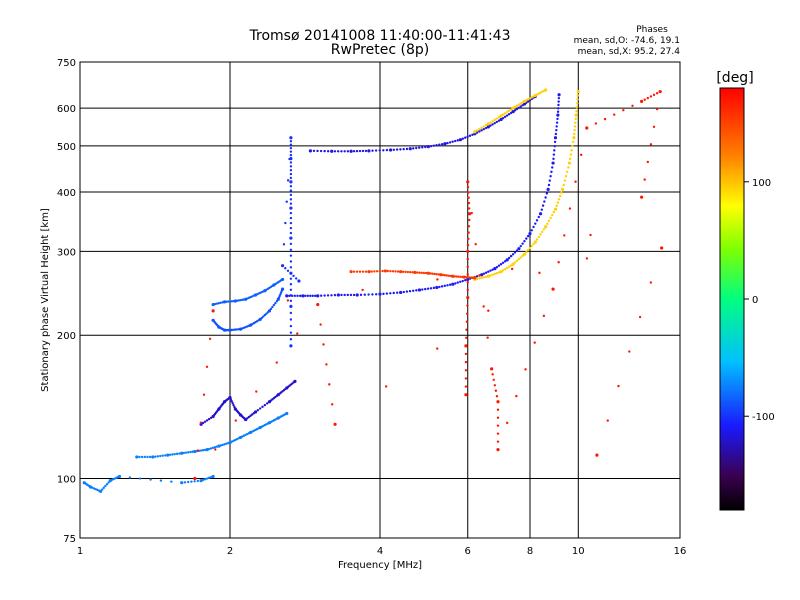 This screenshot has height=600, width=800. I want to click on x-tick-label: 2, so click(230, 551).